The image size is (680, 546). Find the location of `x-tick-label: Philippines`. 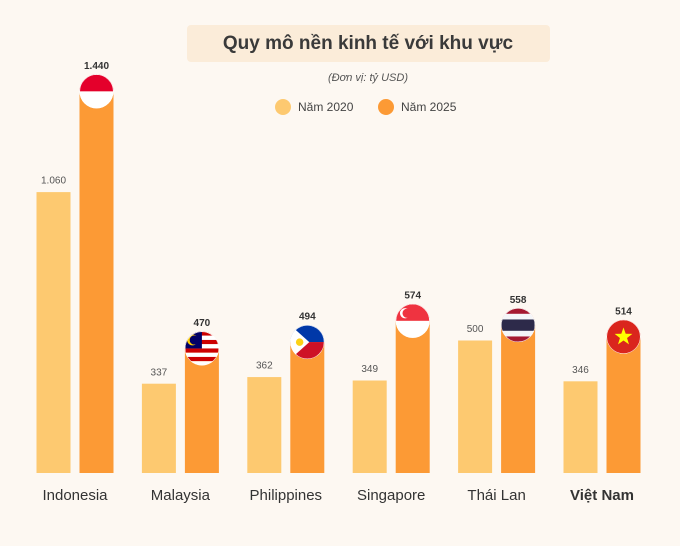

x-tick-label: Philippines is located at coordinates (286, 495).